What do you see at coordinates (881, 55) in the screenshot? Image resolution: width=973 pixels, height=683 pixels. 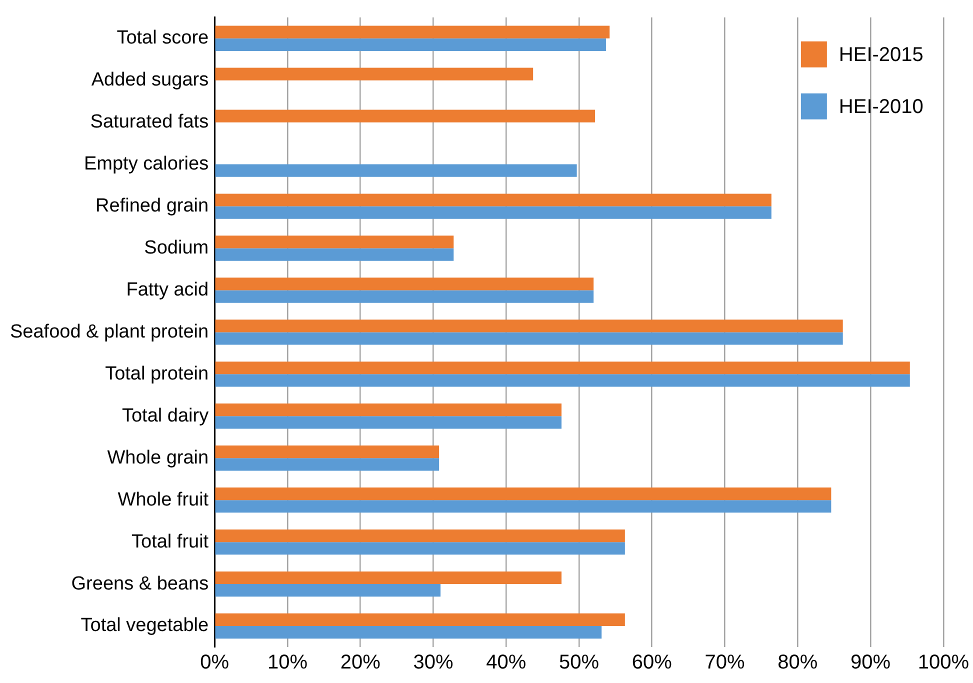 I see `legend-label: HEI-2015` at bounding box center [881, 55].